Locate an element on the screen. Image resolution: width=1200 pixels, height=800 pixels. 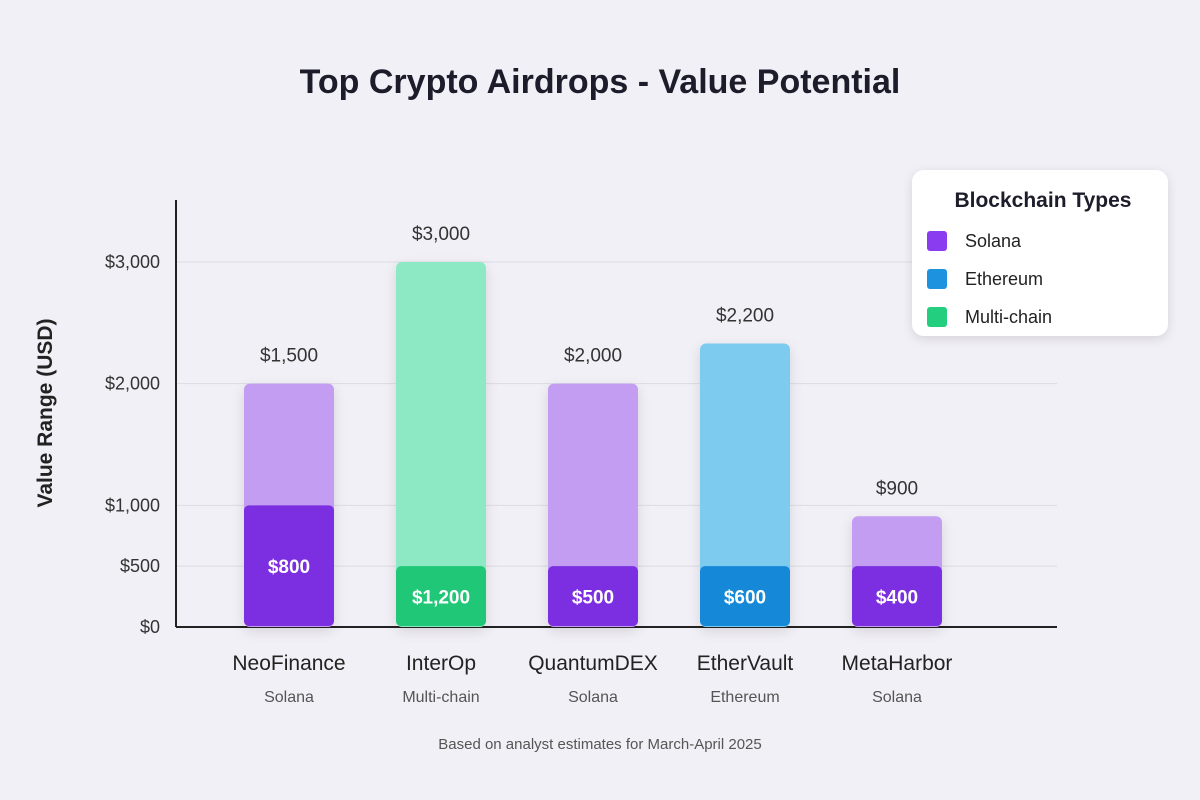
bar-inner-label: $1,200 is located at coordinates (441, 598).